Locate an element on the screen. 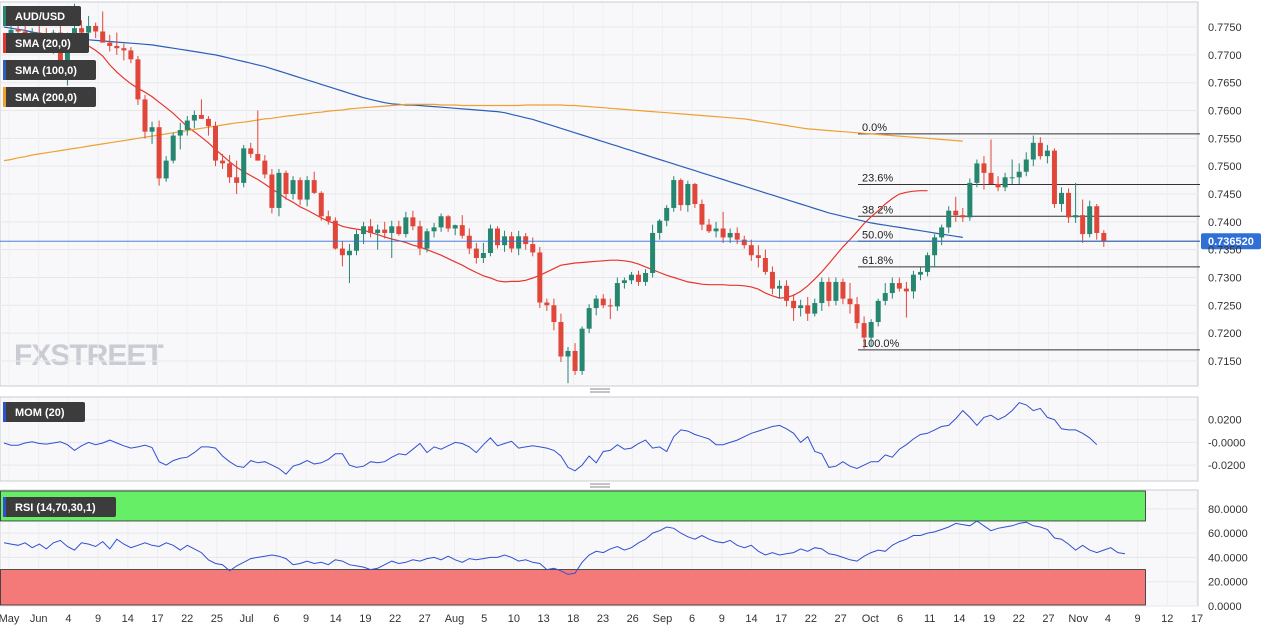 Image resolution: width=1272 pixels, height=636 pixels. legend-mom: MOM (20) is located at coordinates (44, 412).